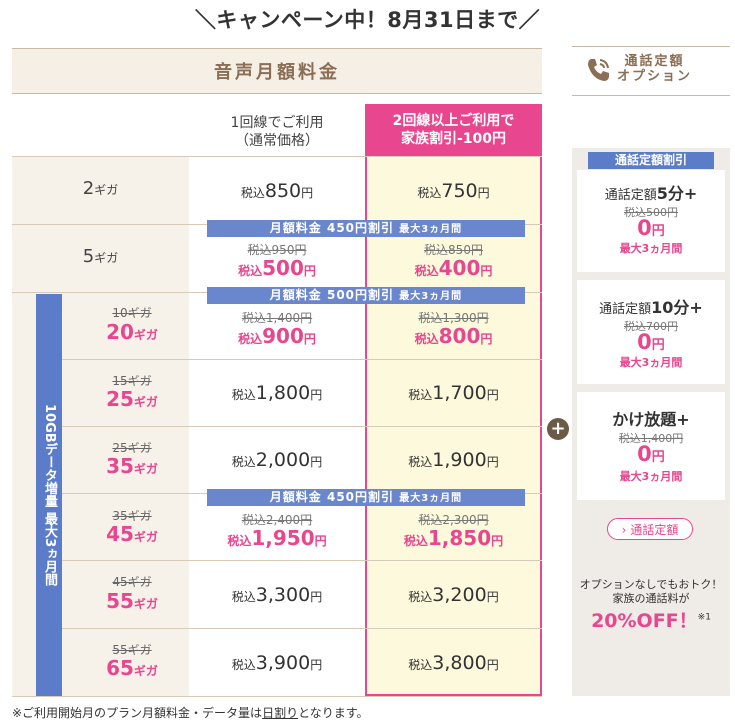 The width and height of the screenshot is (735, 727). What do you see at coordinates (132, 448) in the screenshot?
I see `old-gb-35: 25ギガ` at bounding box center [132, 448].